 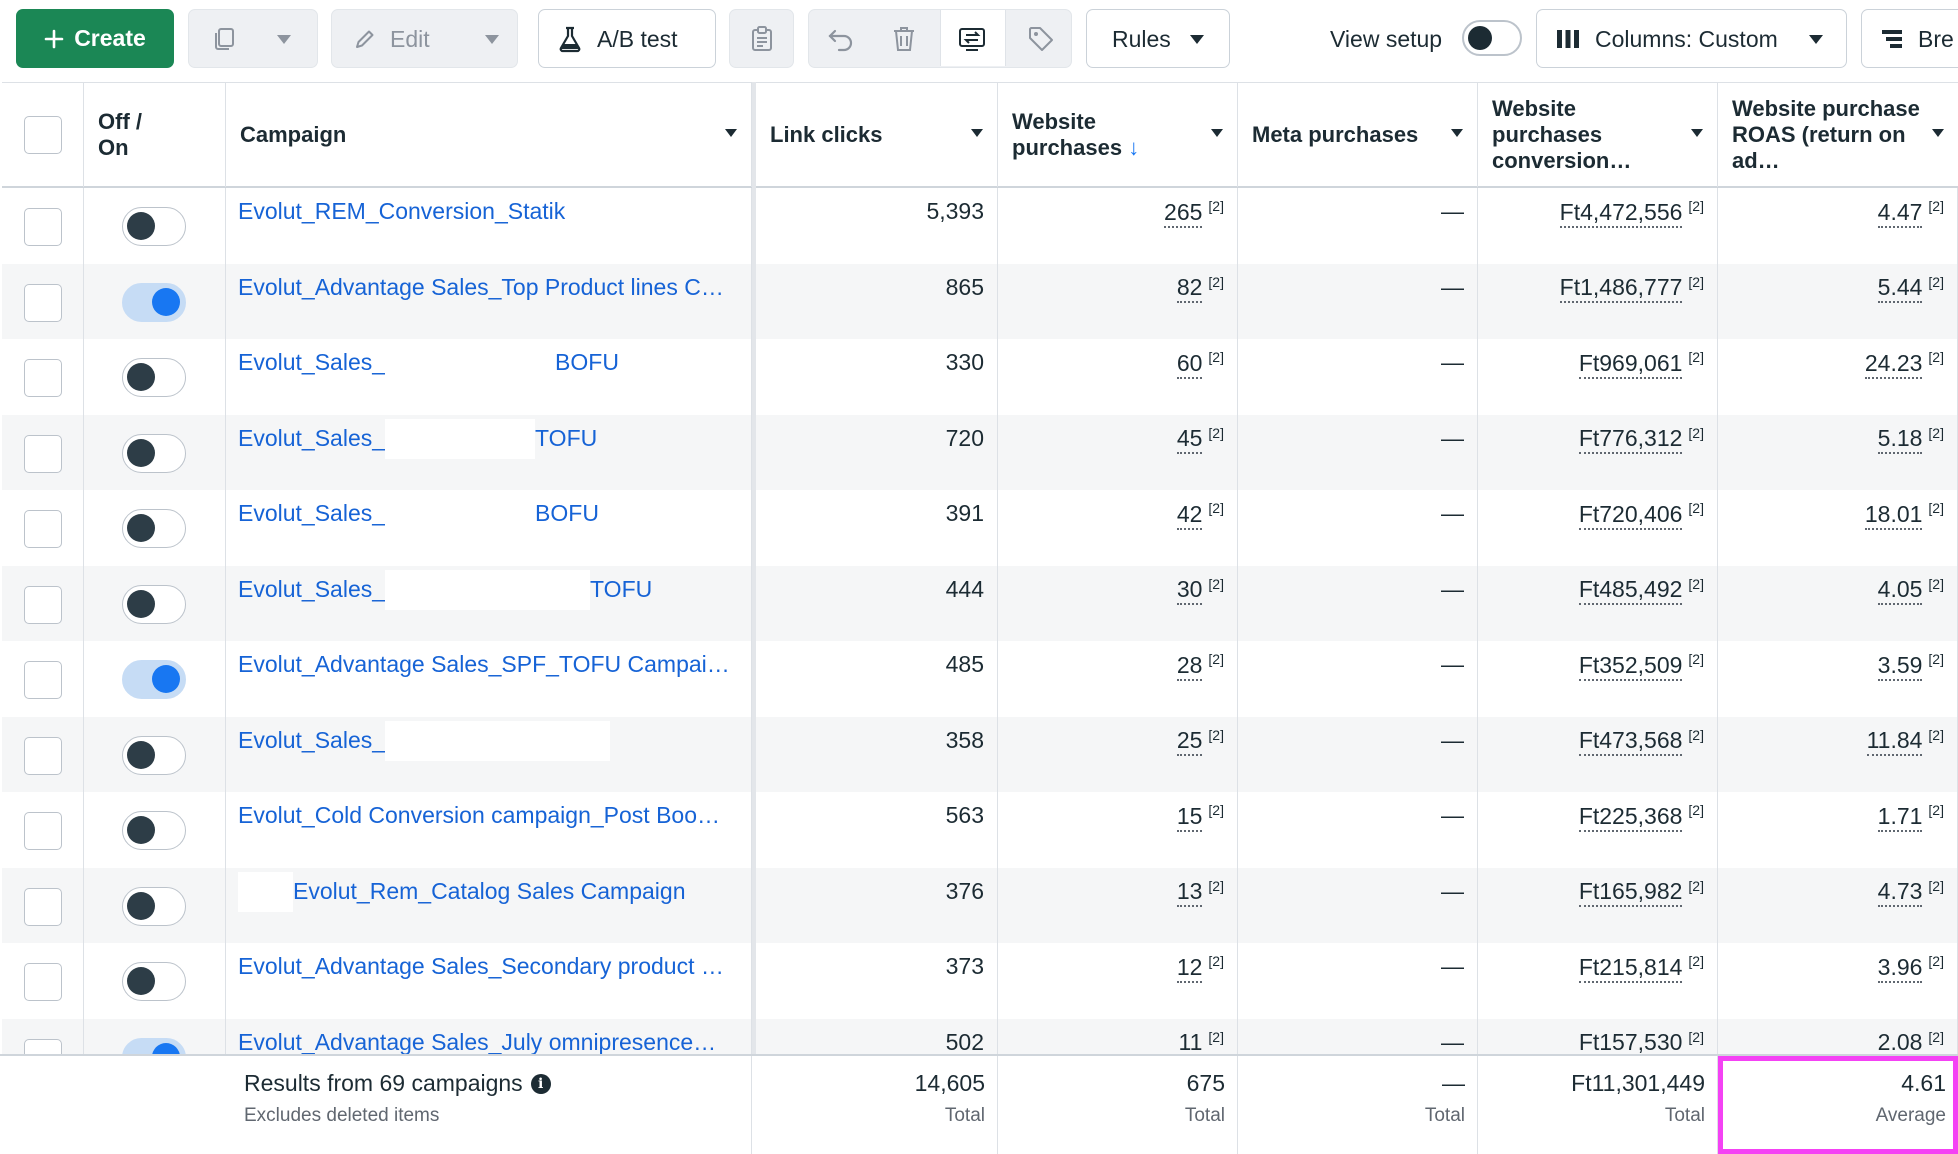 I want to click on header-campaign: Campaign, so click(x=489, y=135).